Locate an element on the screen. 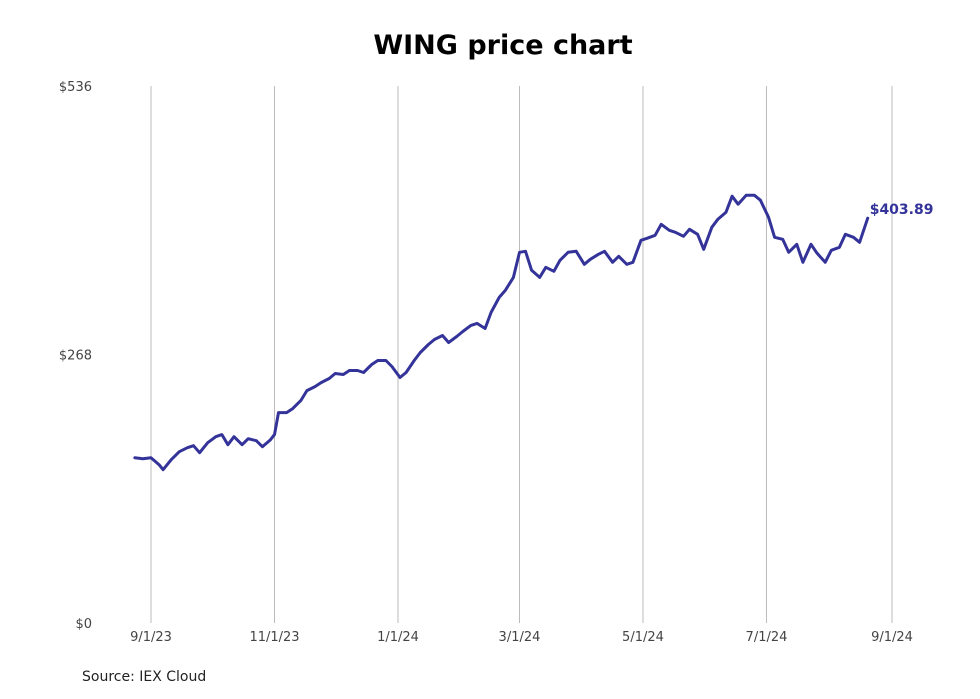  x-tick-label: 7/1/24 is located at coordinates (767, 637).